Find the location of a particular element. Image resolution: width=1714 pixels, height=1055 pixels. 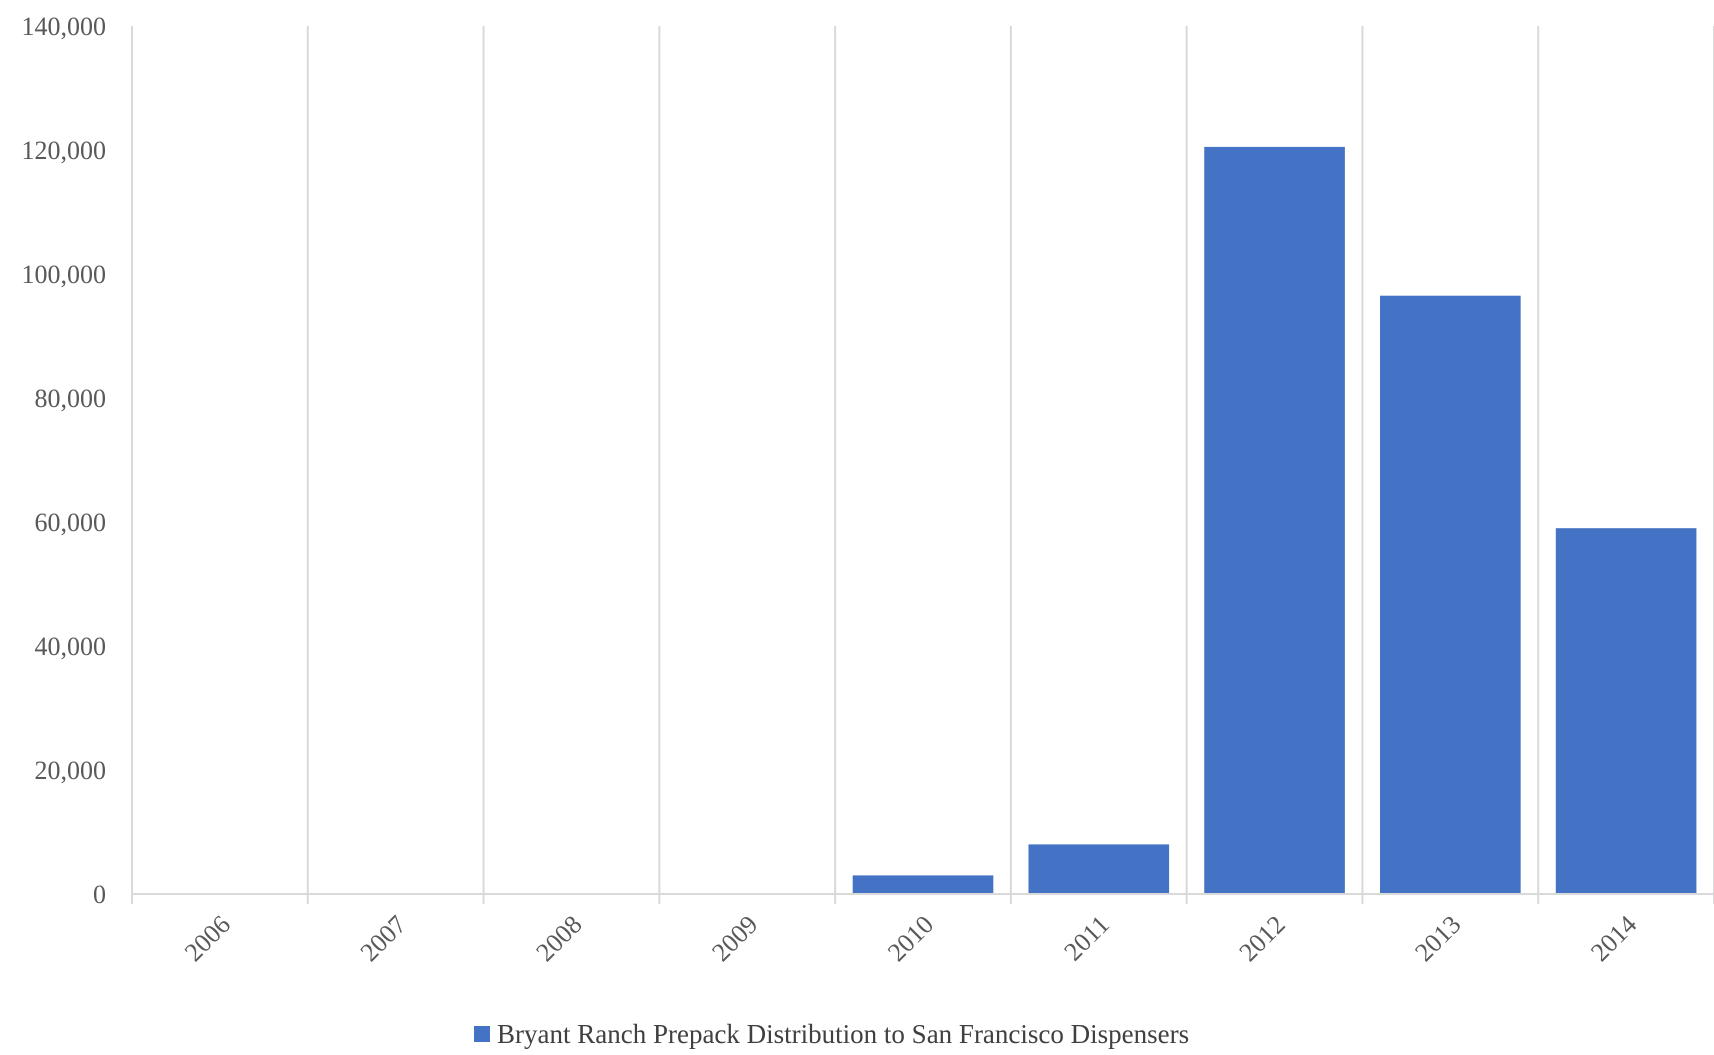

y-tick-label: 40,000 is located at coordinates (71, 646).